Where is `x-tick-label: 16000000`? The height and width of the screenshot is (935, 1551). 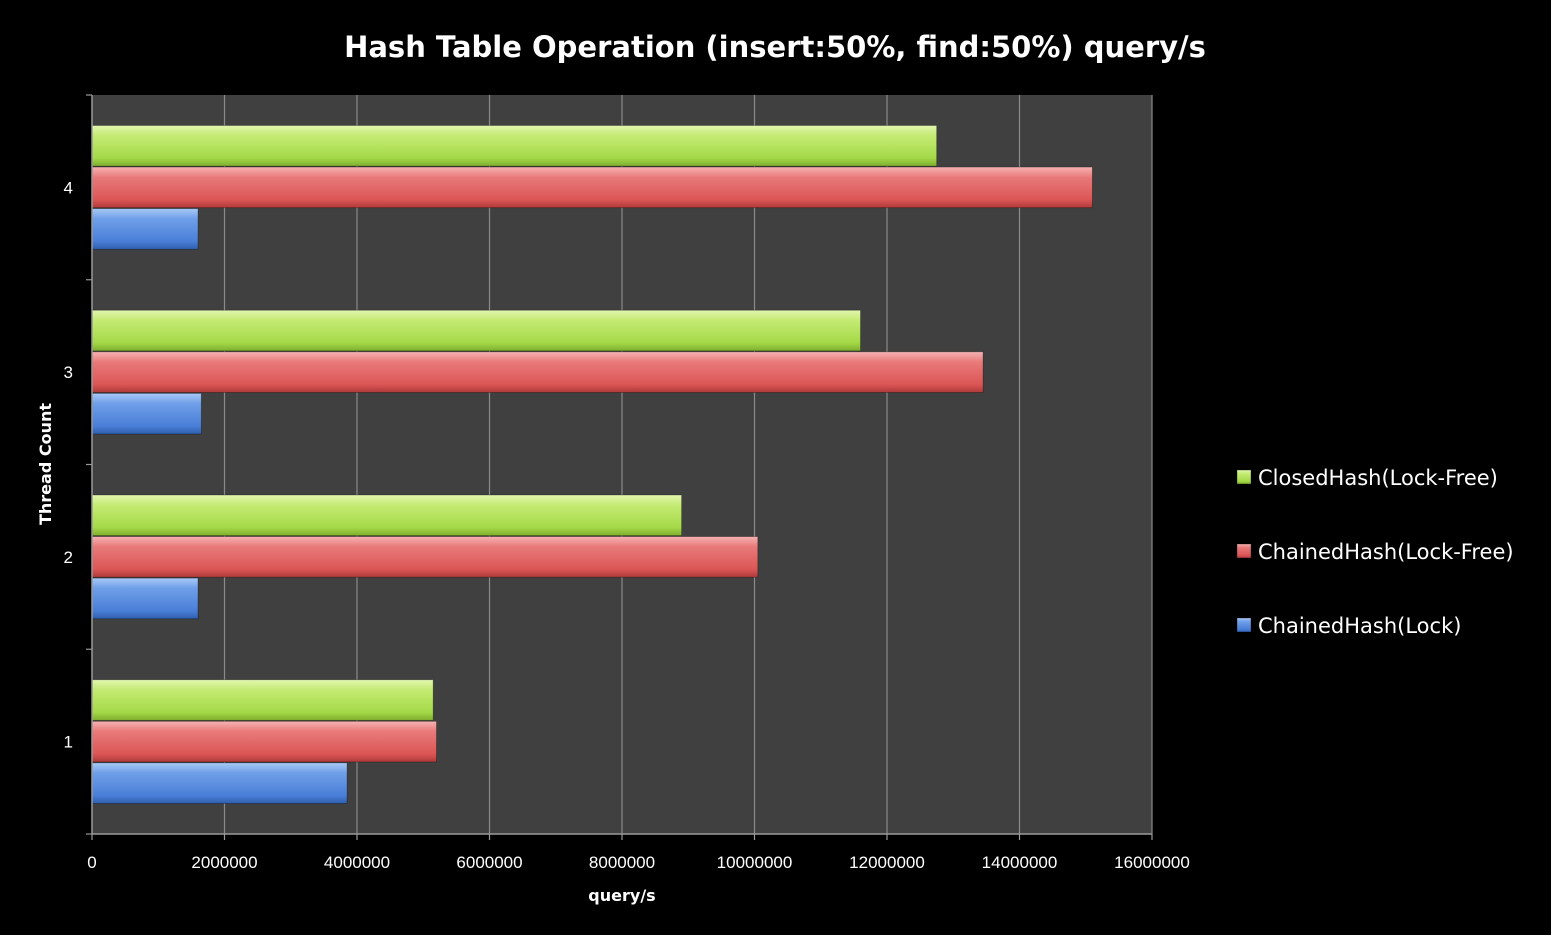
x-tick-label: 16000000 is located at coordinates (1152, 862).